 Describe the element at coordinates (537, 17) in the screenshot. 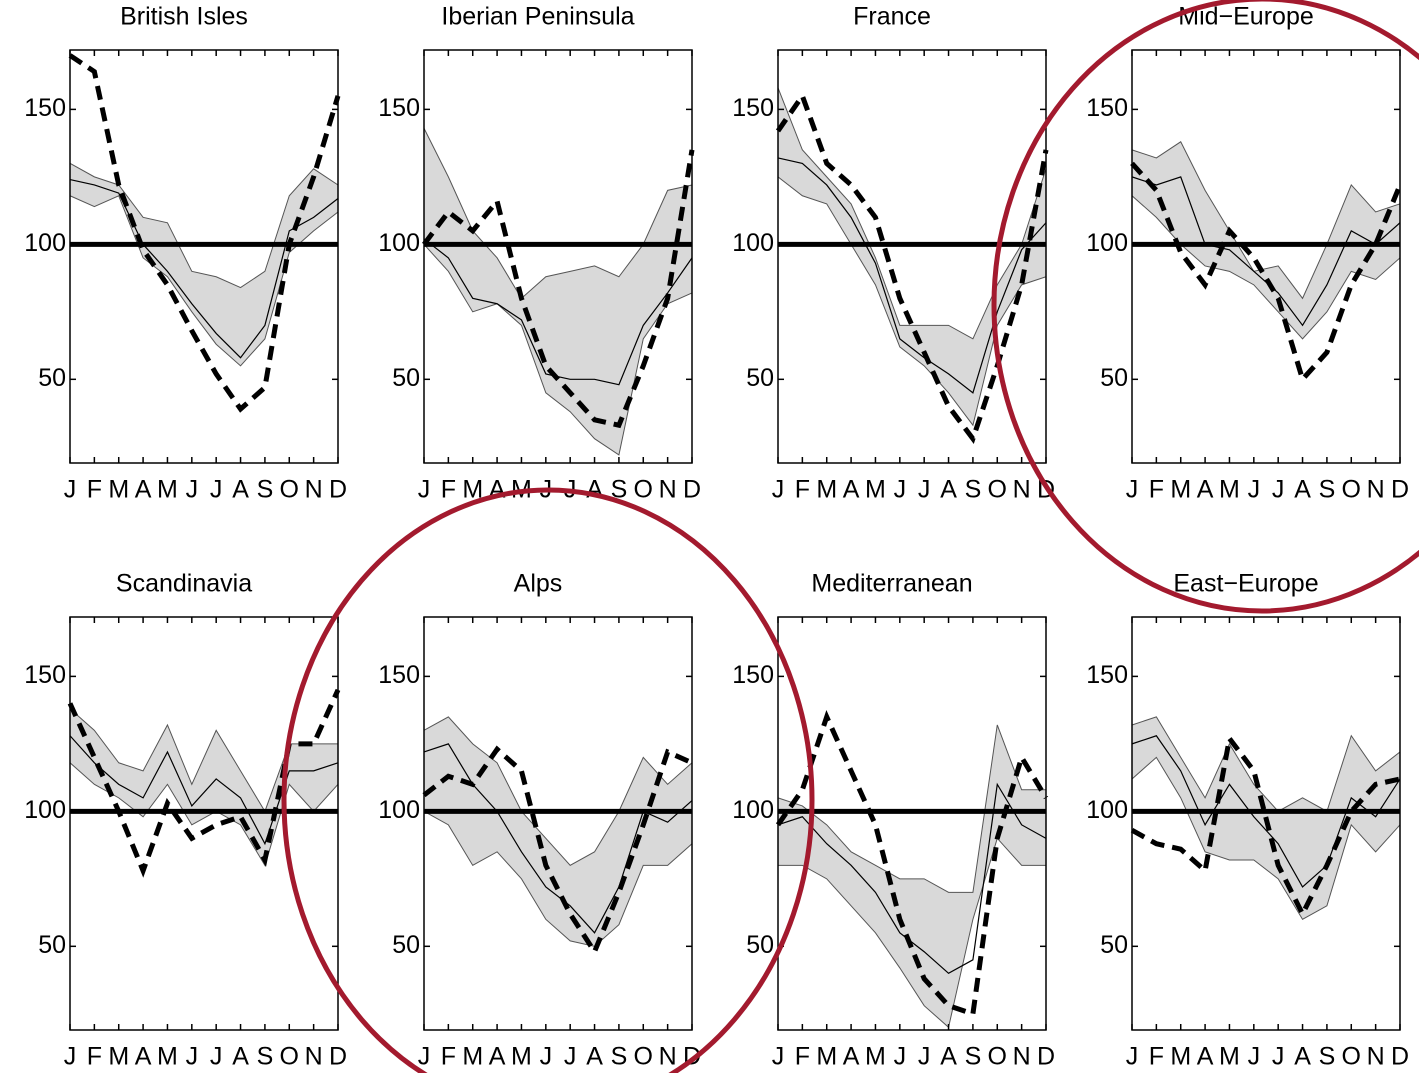

I see `panel-title: Iberian Peninsula` at that location.